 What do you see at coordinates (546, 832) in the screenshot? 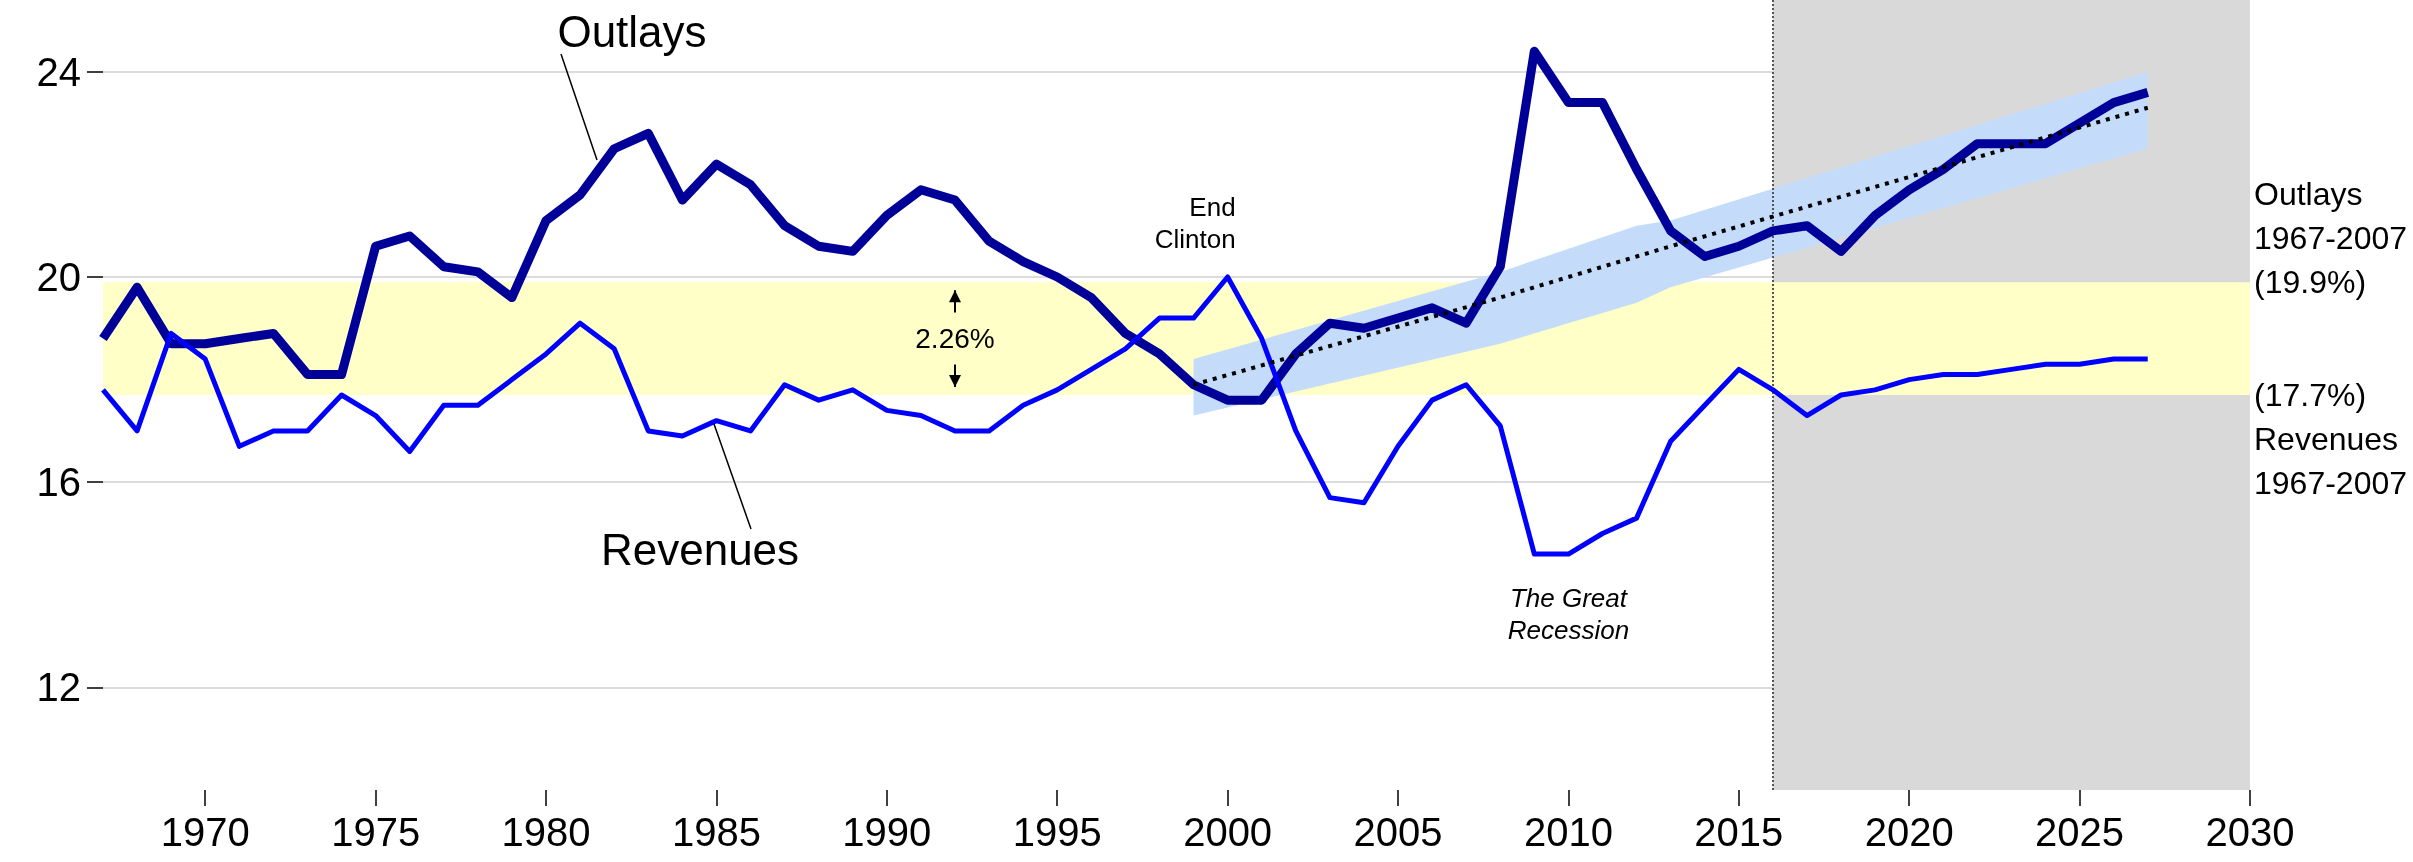
I see `x-tick-label: 1980` at bounding box center [546, 832].